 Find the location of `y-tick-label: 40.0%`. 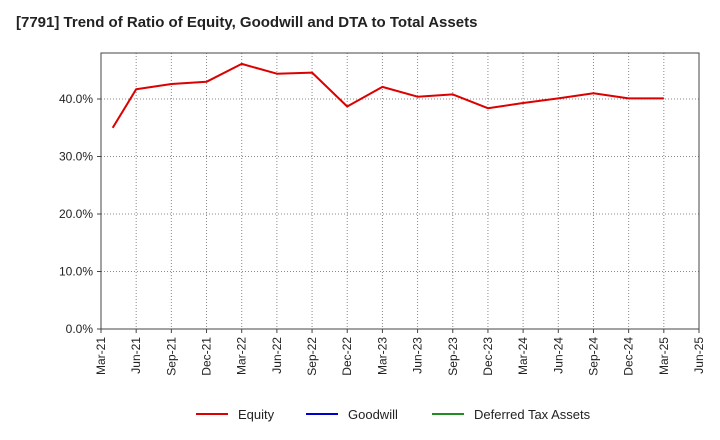

y-tick-label: 40.0% is located at coordinates (76, 99).